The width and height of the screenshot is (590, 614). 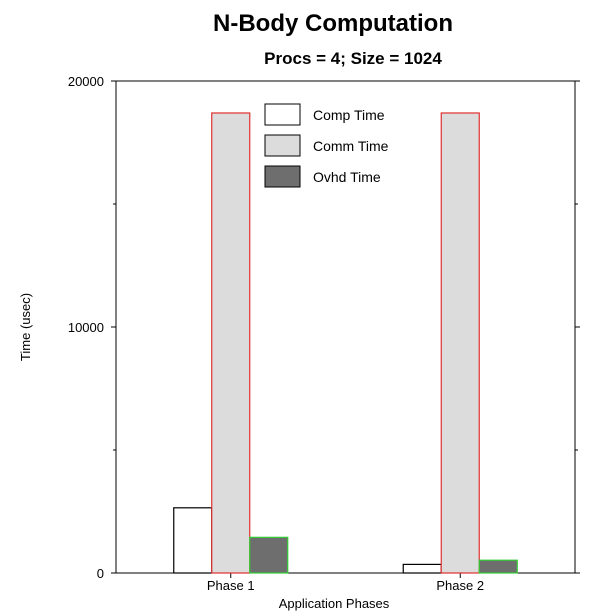 I want to click on legend-label-comm-time: Comm Time, so click(x=351, y=146).